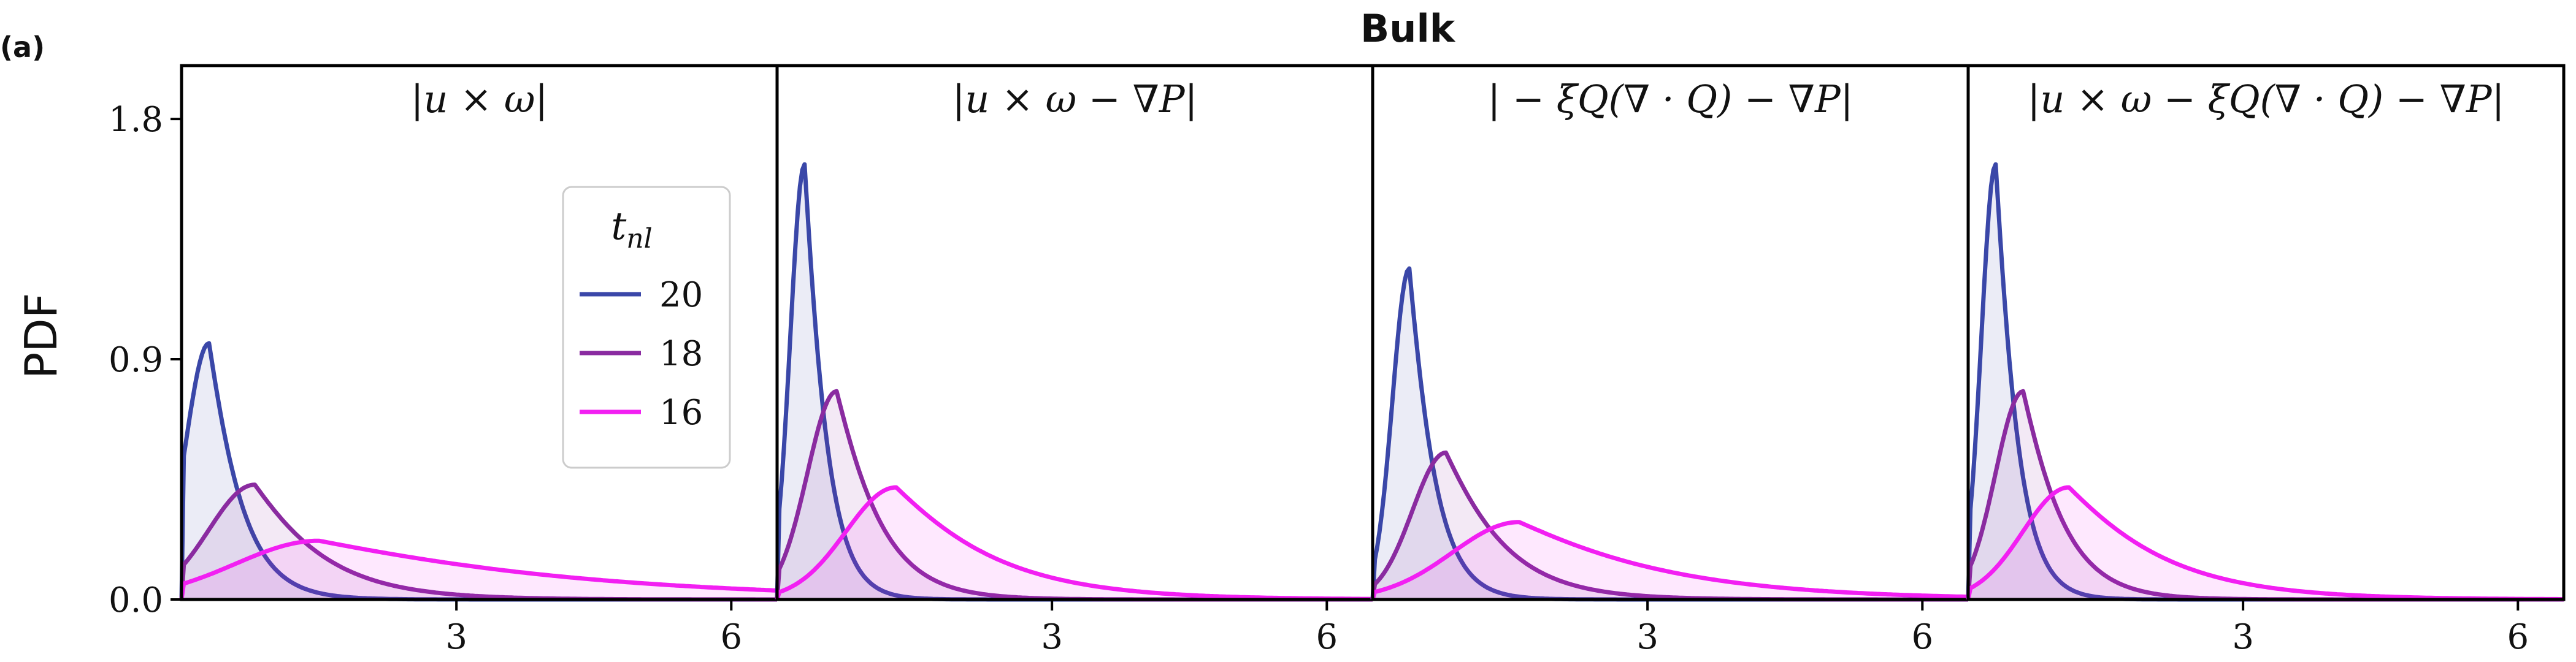 The width and height of the screenshot is (2576, 662). I want to click on panel-title: |u × ω − ξQ(∇ · Q) − ∇P|, so click(2266, 99).